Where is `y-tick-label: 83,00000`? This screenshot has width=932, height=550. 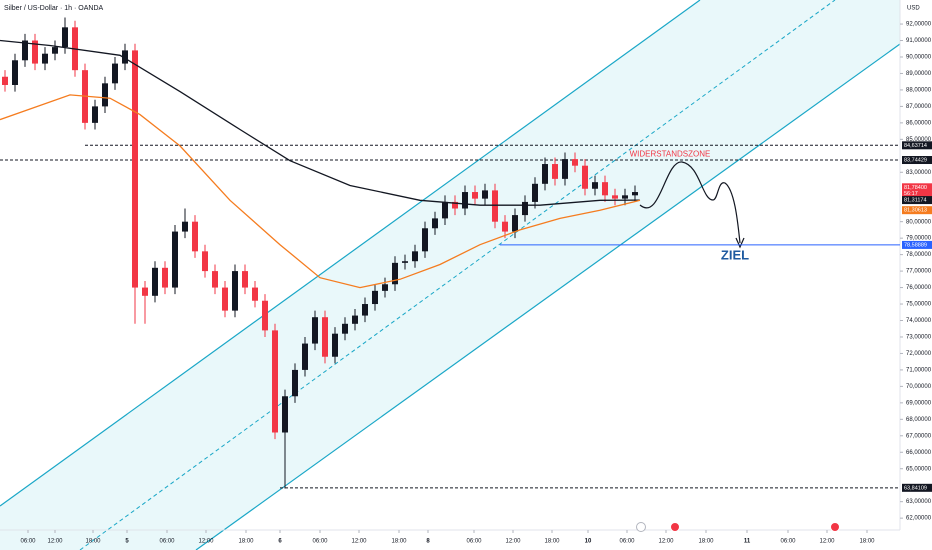
y-tick-label: 83,00000 is located at coordinates (919, 173).